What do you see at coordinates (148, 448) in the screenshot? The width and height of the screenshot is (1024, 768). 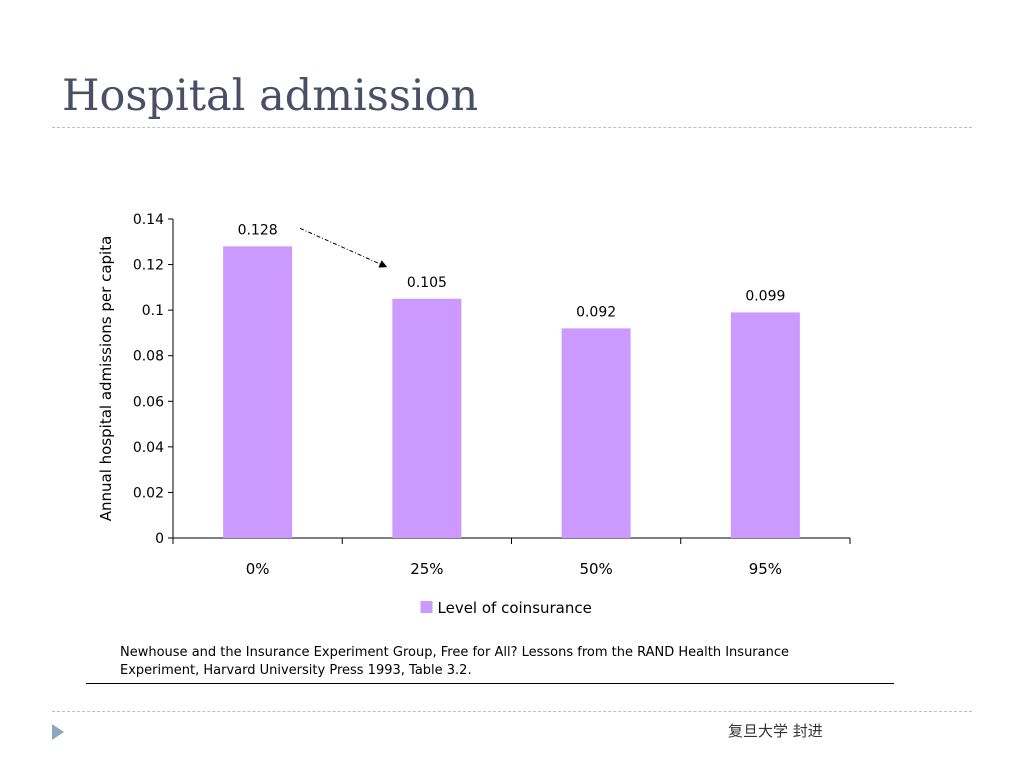 I see `y-tick-label: 0.04` at bounding box center [148, 448].